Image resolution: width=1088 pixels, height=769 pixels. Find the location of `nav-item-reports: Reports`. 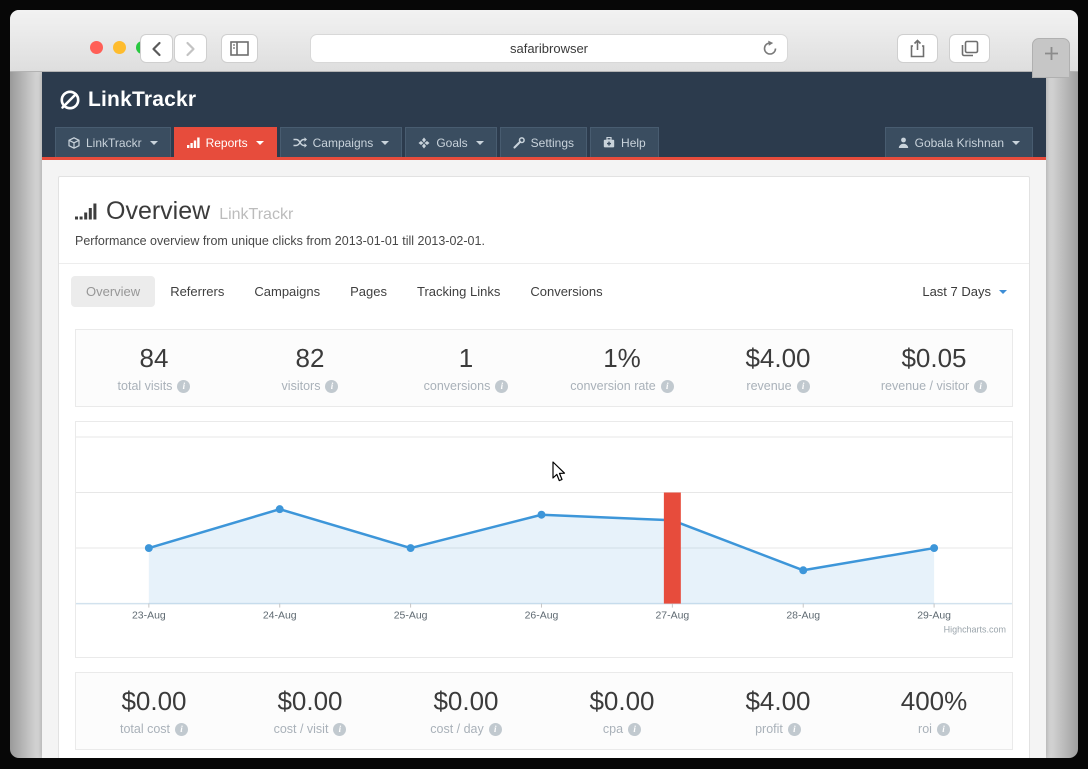

nav-item-reports: Reports is located at coordinates (225, 142).